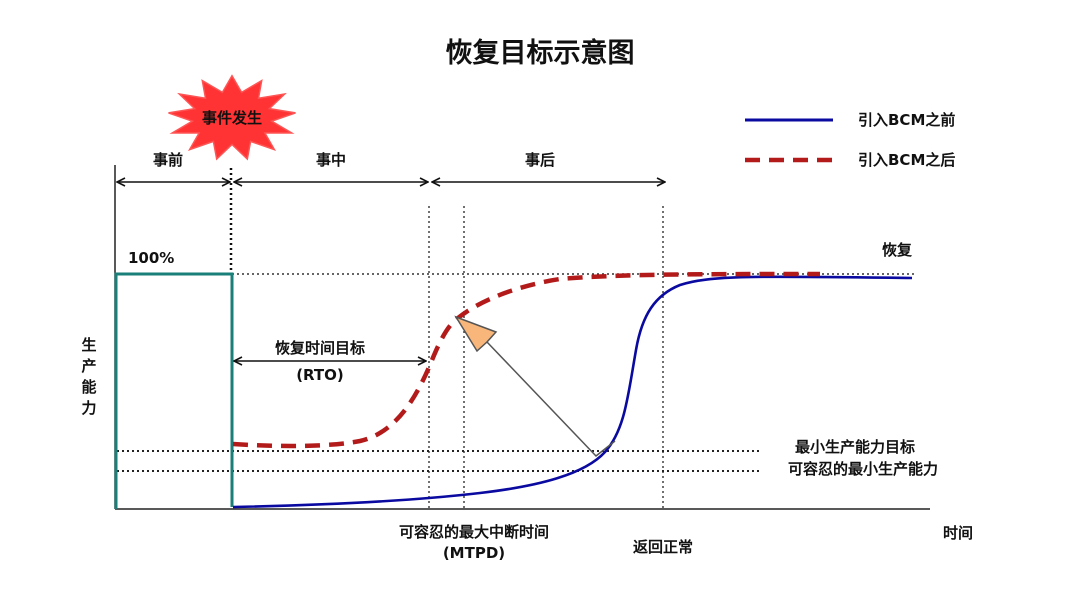 This screenshot has width=1080, height=608. I want to click on y-axis-label-char-3: 能, so click(88, 387).